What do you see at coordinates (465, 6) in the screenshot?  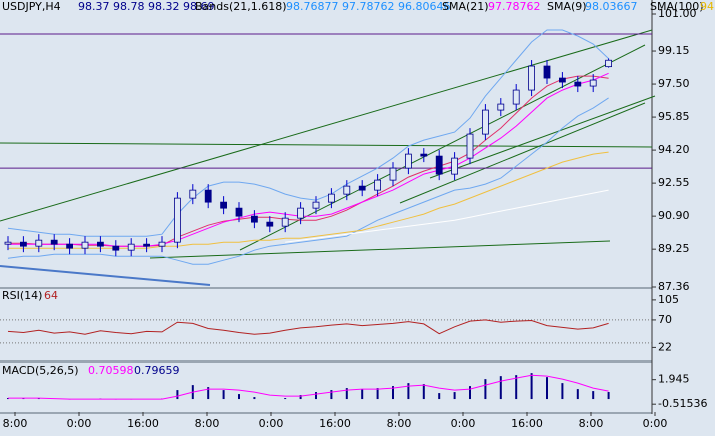 I see `header-value: SMA(21)` at bounding box center [465, 6].